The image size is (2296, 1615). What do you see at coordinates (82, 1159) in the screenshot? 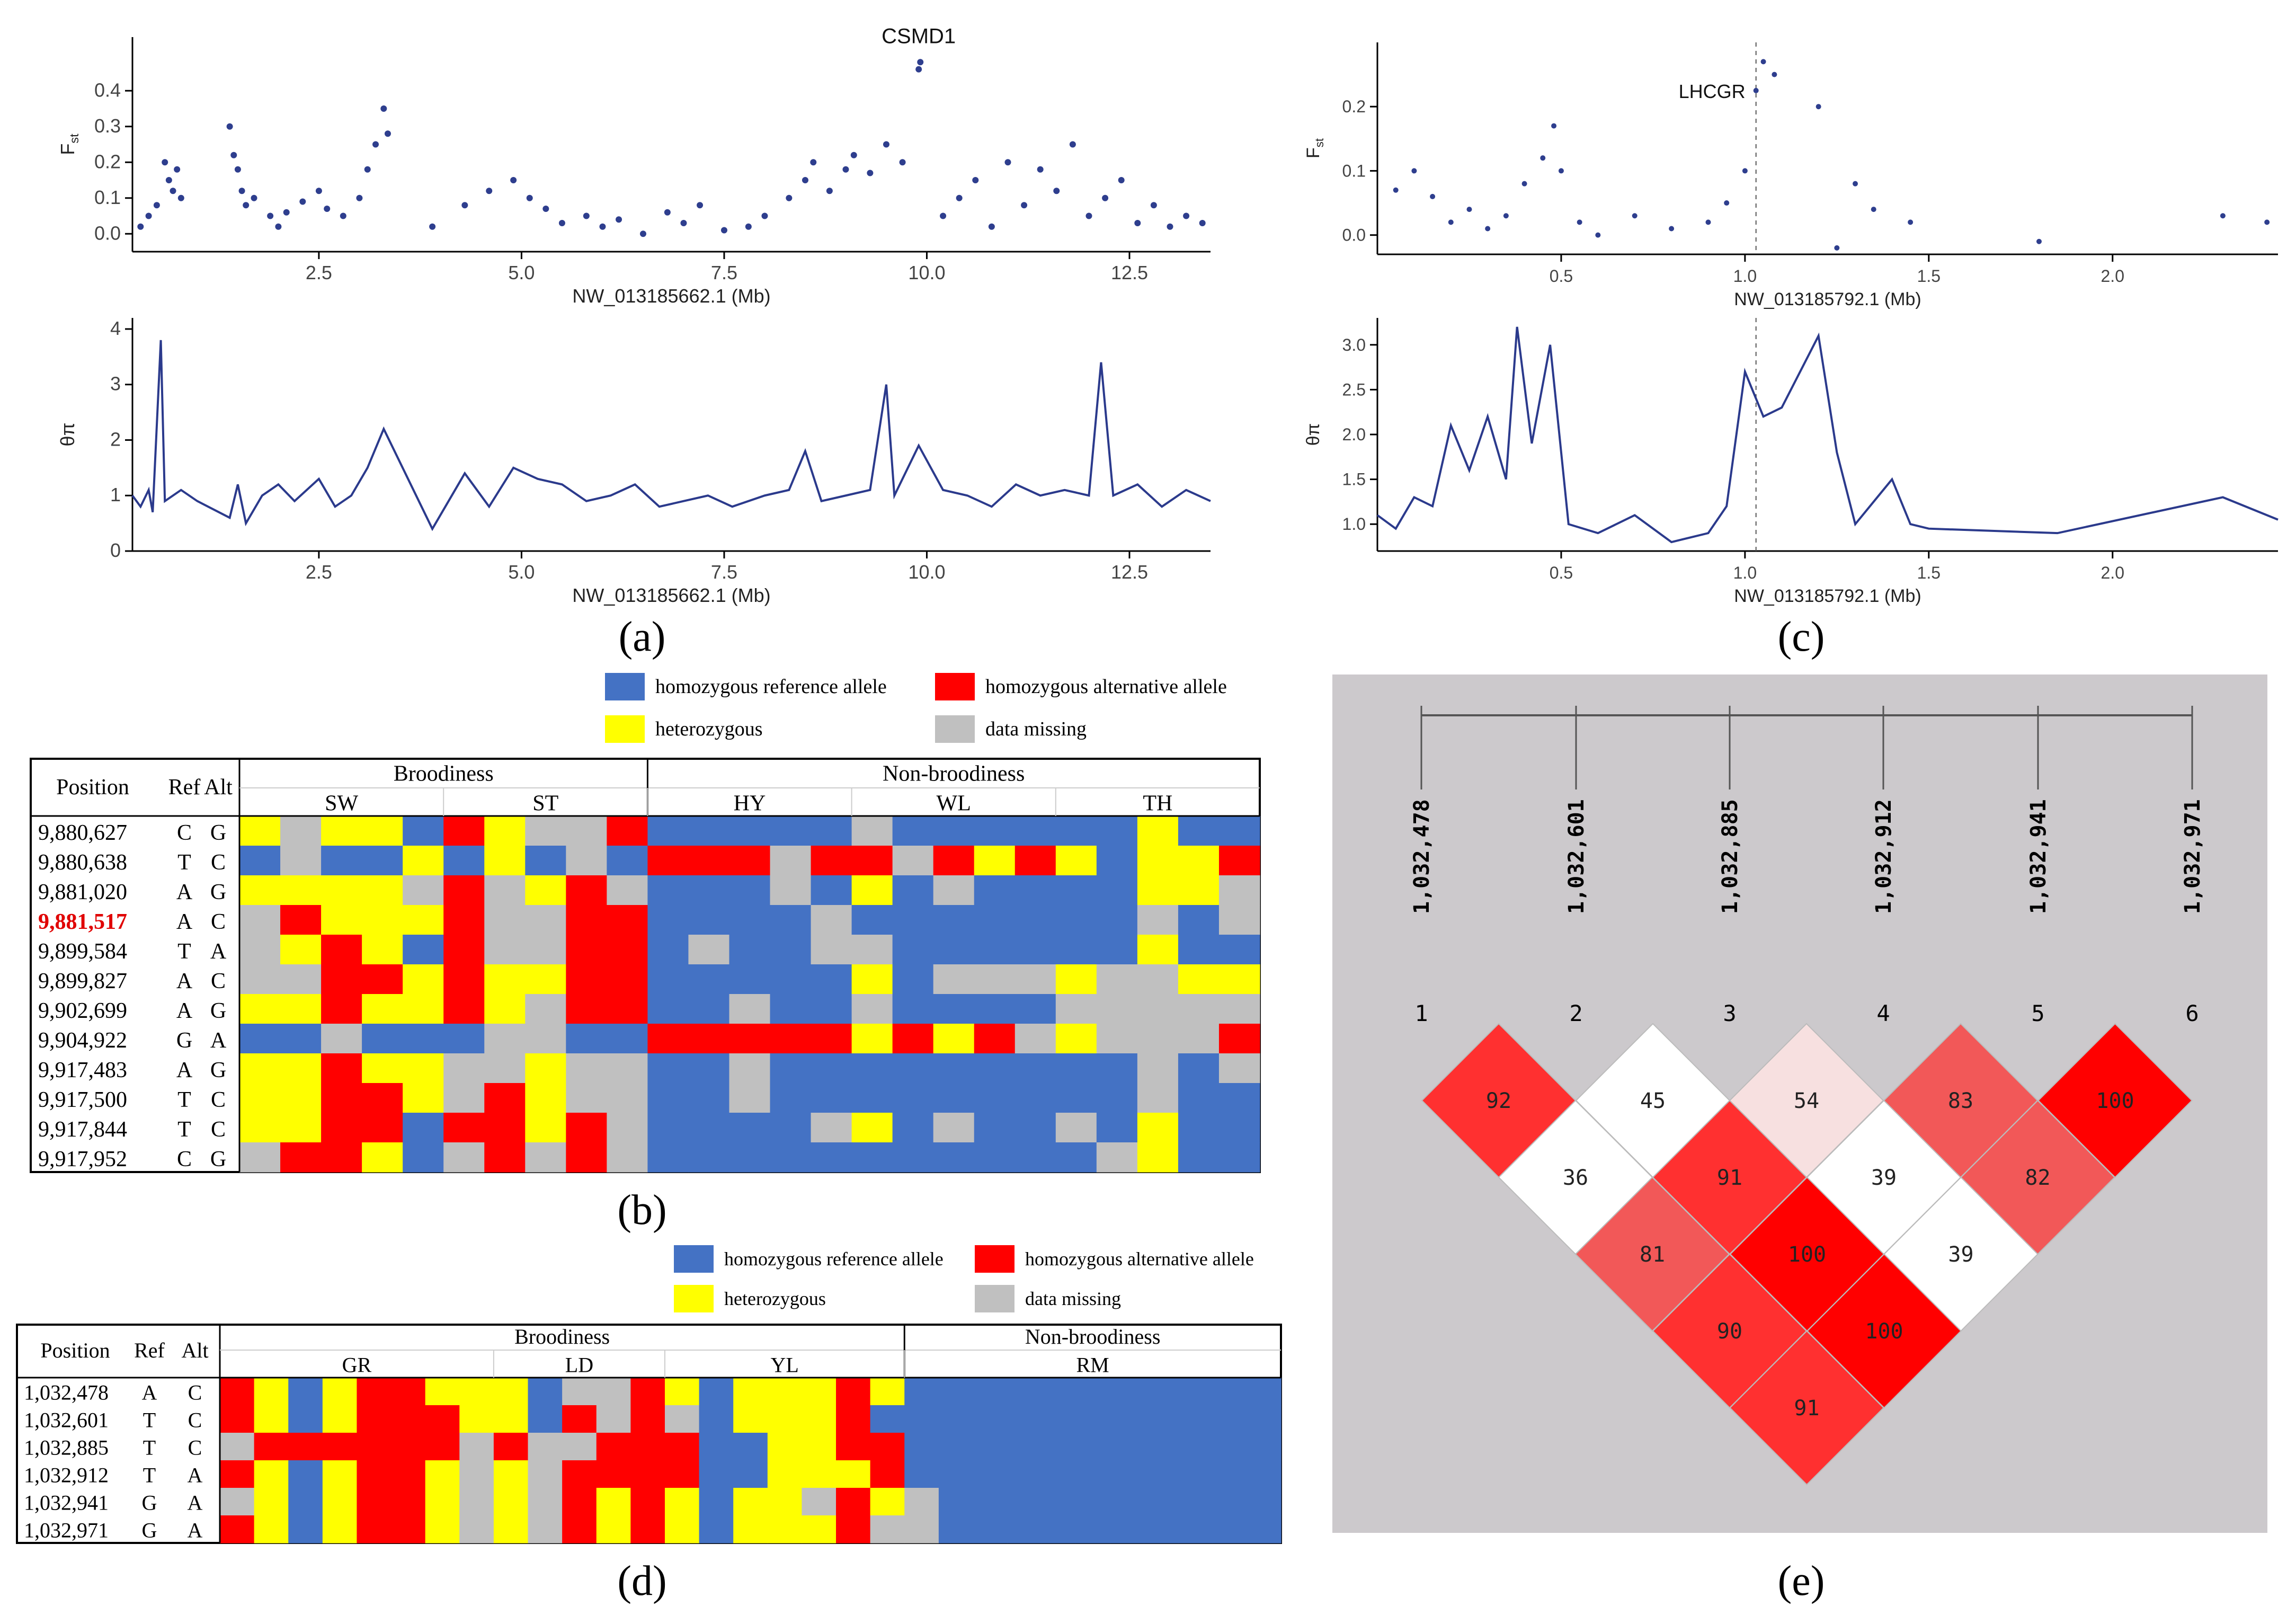
I see `row-position: 9,917,952` at bounding box center [82, 1159].